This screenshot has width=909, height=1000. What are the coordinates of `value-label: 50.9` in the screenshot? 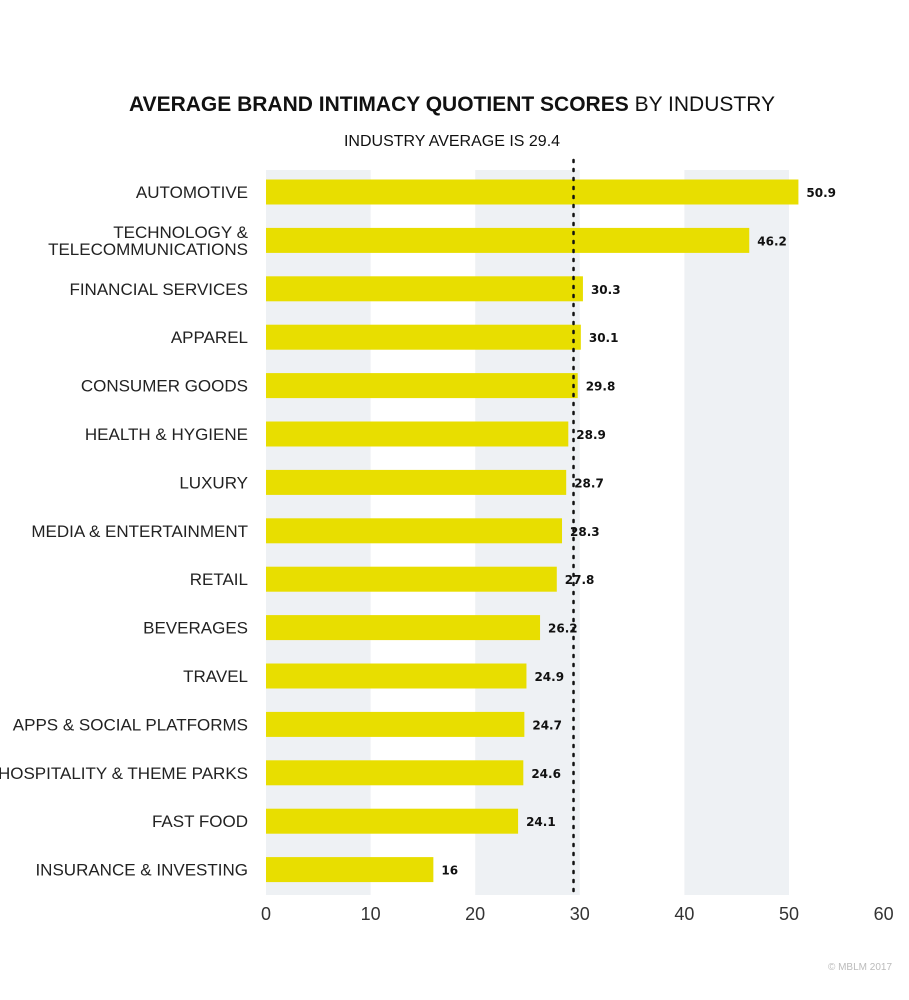 It's located at (821, 193).